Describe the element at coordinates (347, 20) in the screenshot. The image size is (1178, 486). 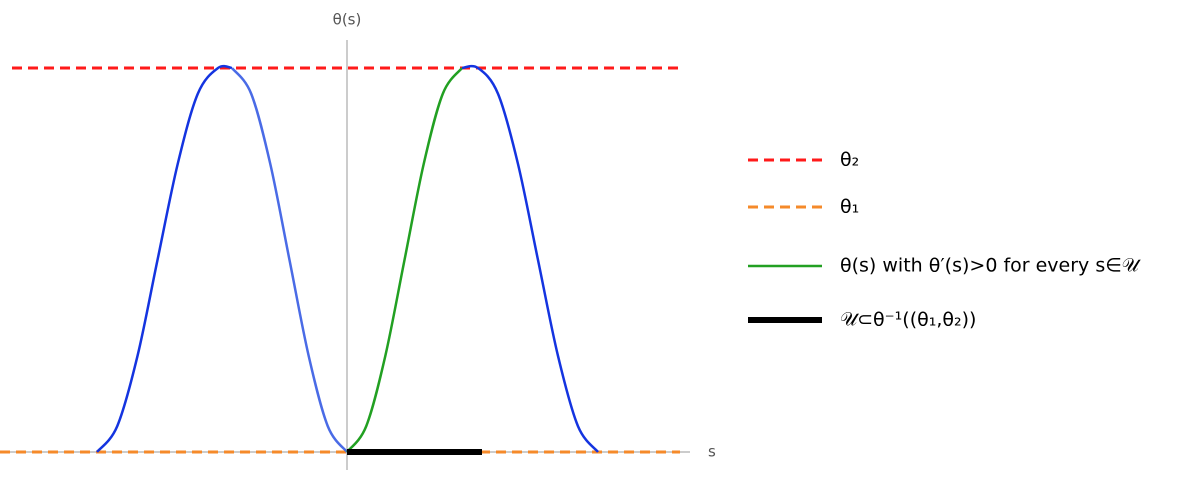
I see `y-axis-label: θ(s)` at that location.